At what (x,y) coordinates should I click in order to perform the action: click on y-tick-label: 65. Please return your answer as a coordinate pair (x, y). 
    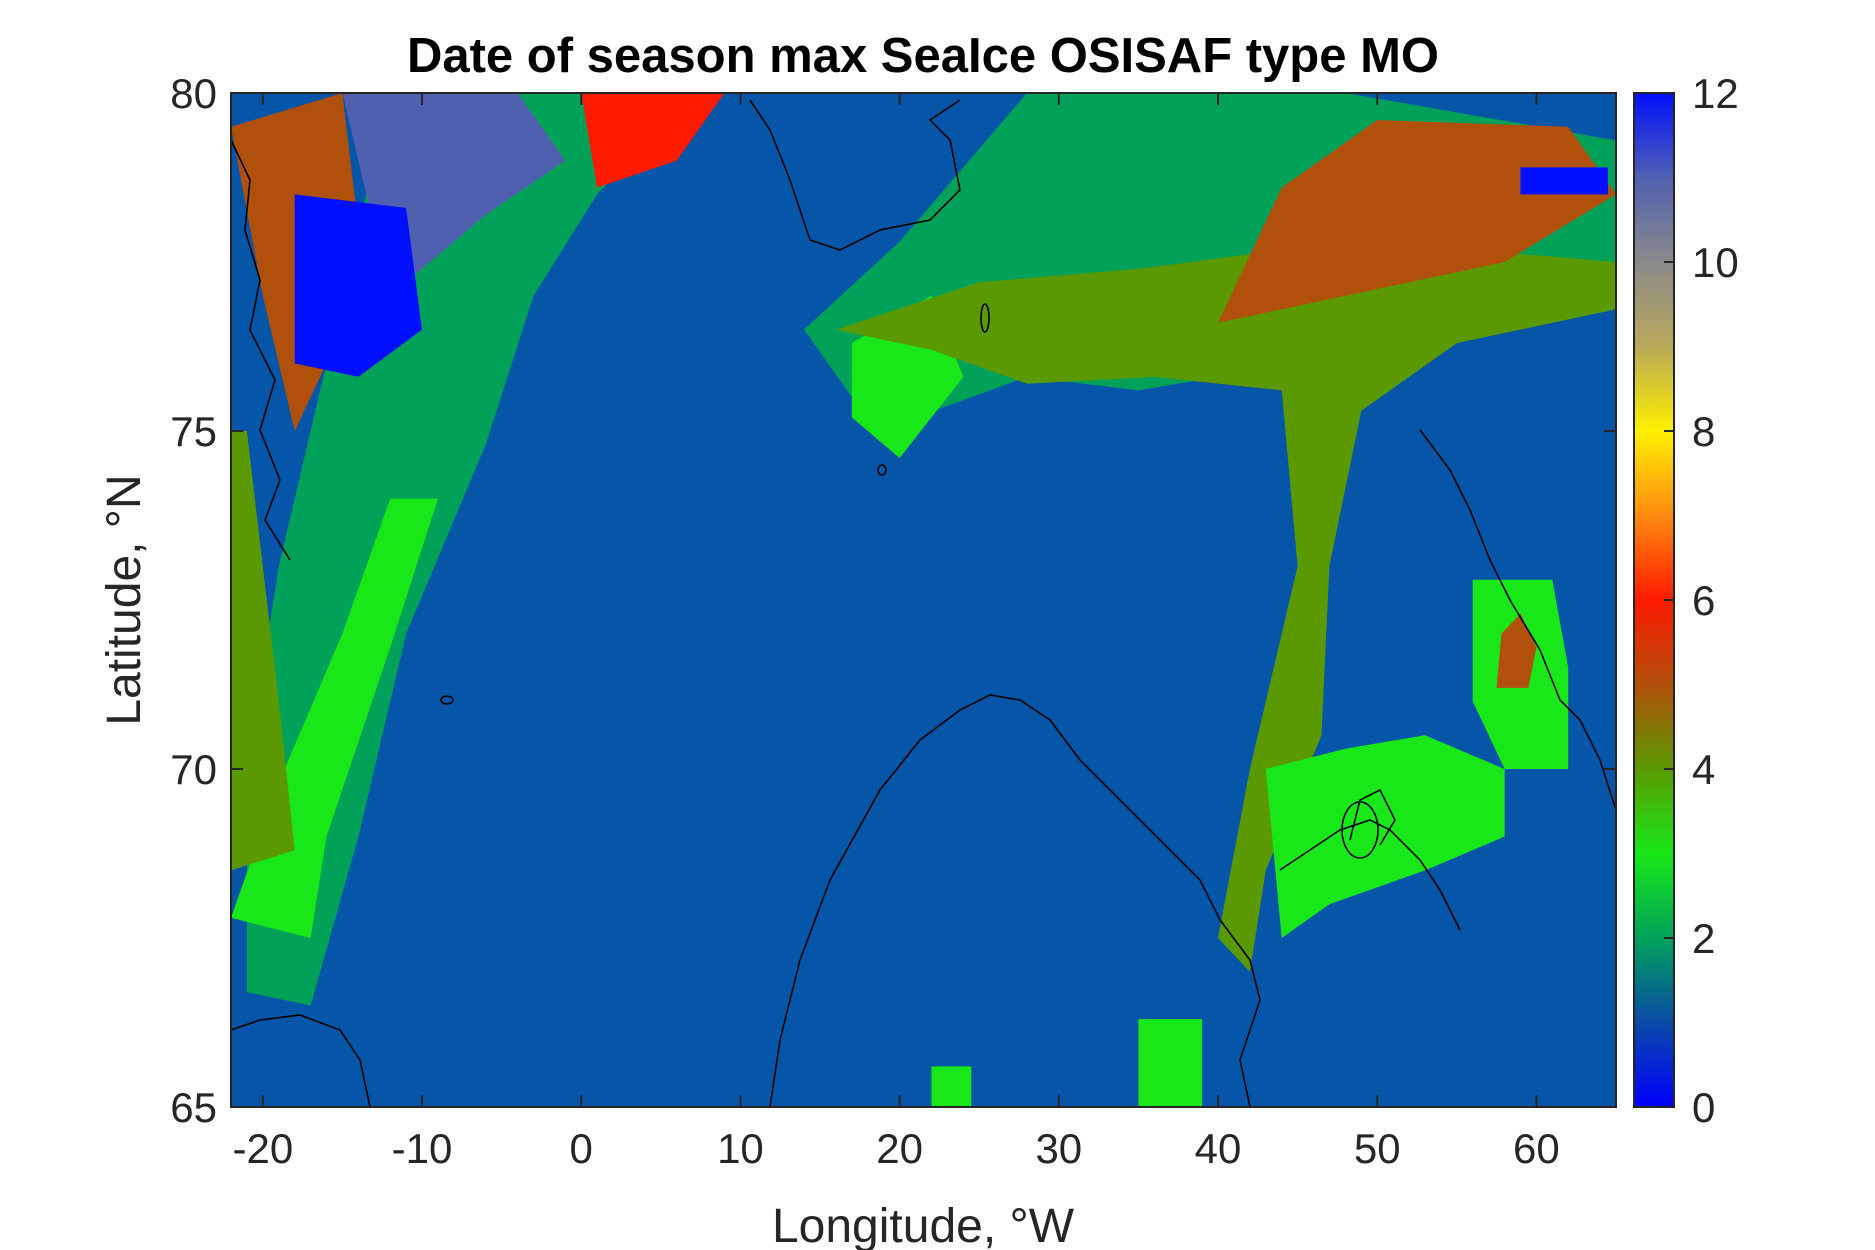
    Looking at the image, I should click on (193, 1107).